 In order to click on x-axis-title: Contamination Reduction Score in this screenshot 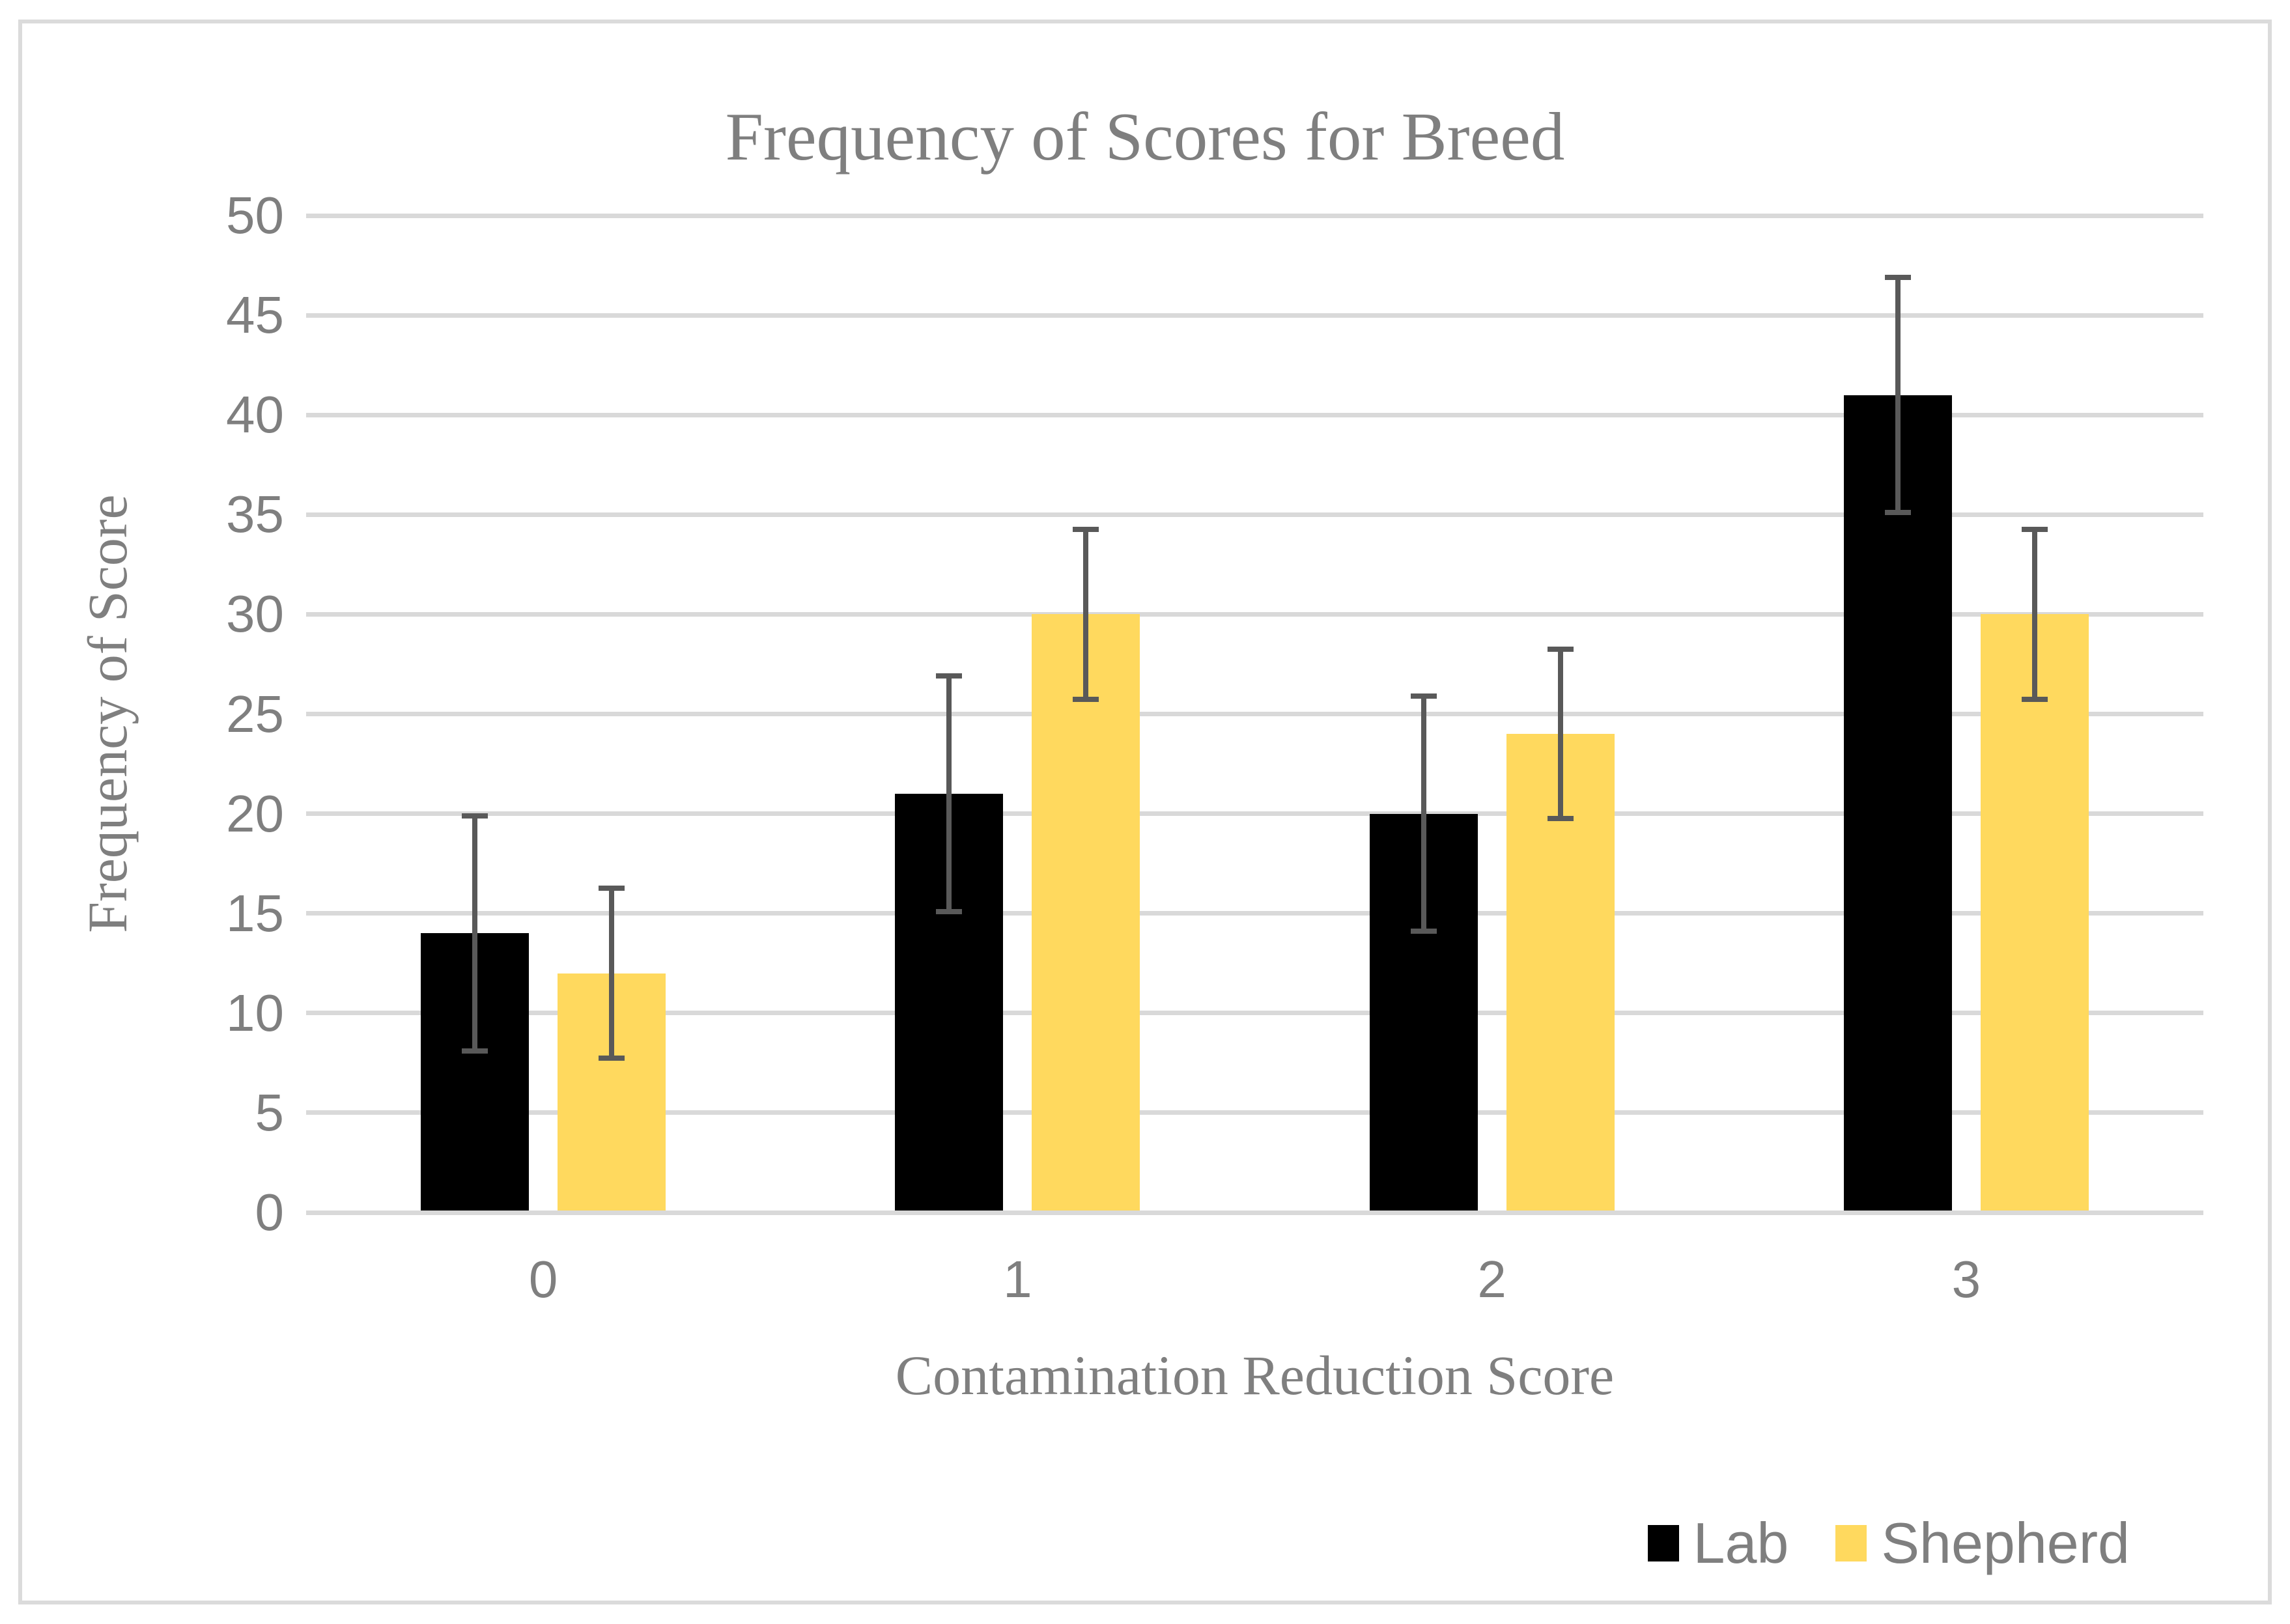, I will do `click(1255, 1375)`.